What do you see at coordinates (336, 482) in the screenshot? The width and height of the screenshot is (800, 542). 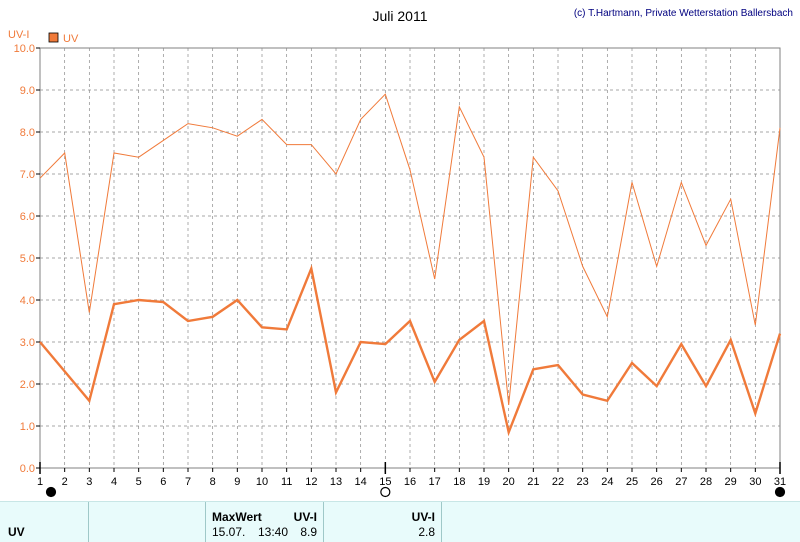 I see `x-tick-label: 13` at bounding box center [336, 482].